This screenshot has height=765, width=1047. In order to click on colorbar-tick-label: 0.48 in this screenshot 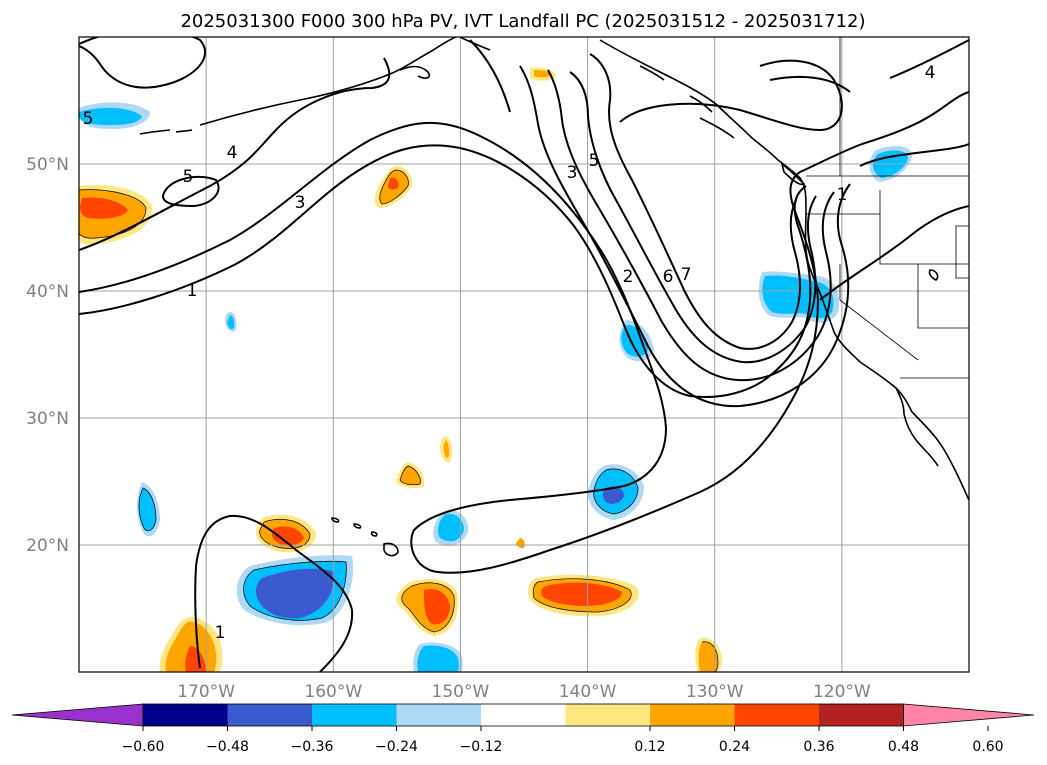, I will do `click(903, 747)`.